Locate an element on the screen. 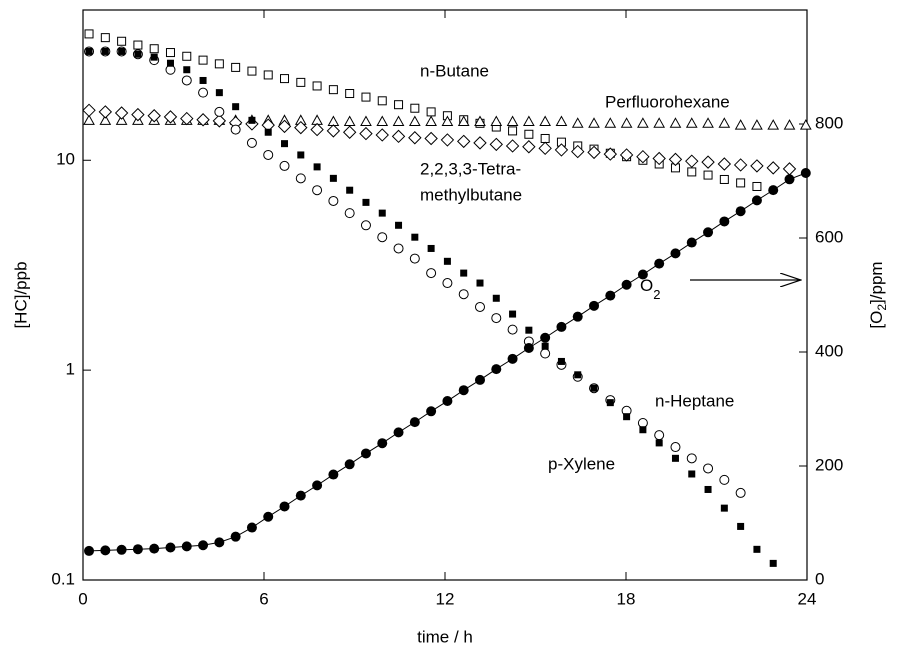 The width and height of the screenshot is (897, 651). series-label: p-Xylene is located at coordinates (581, 463).